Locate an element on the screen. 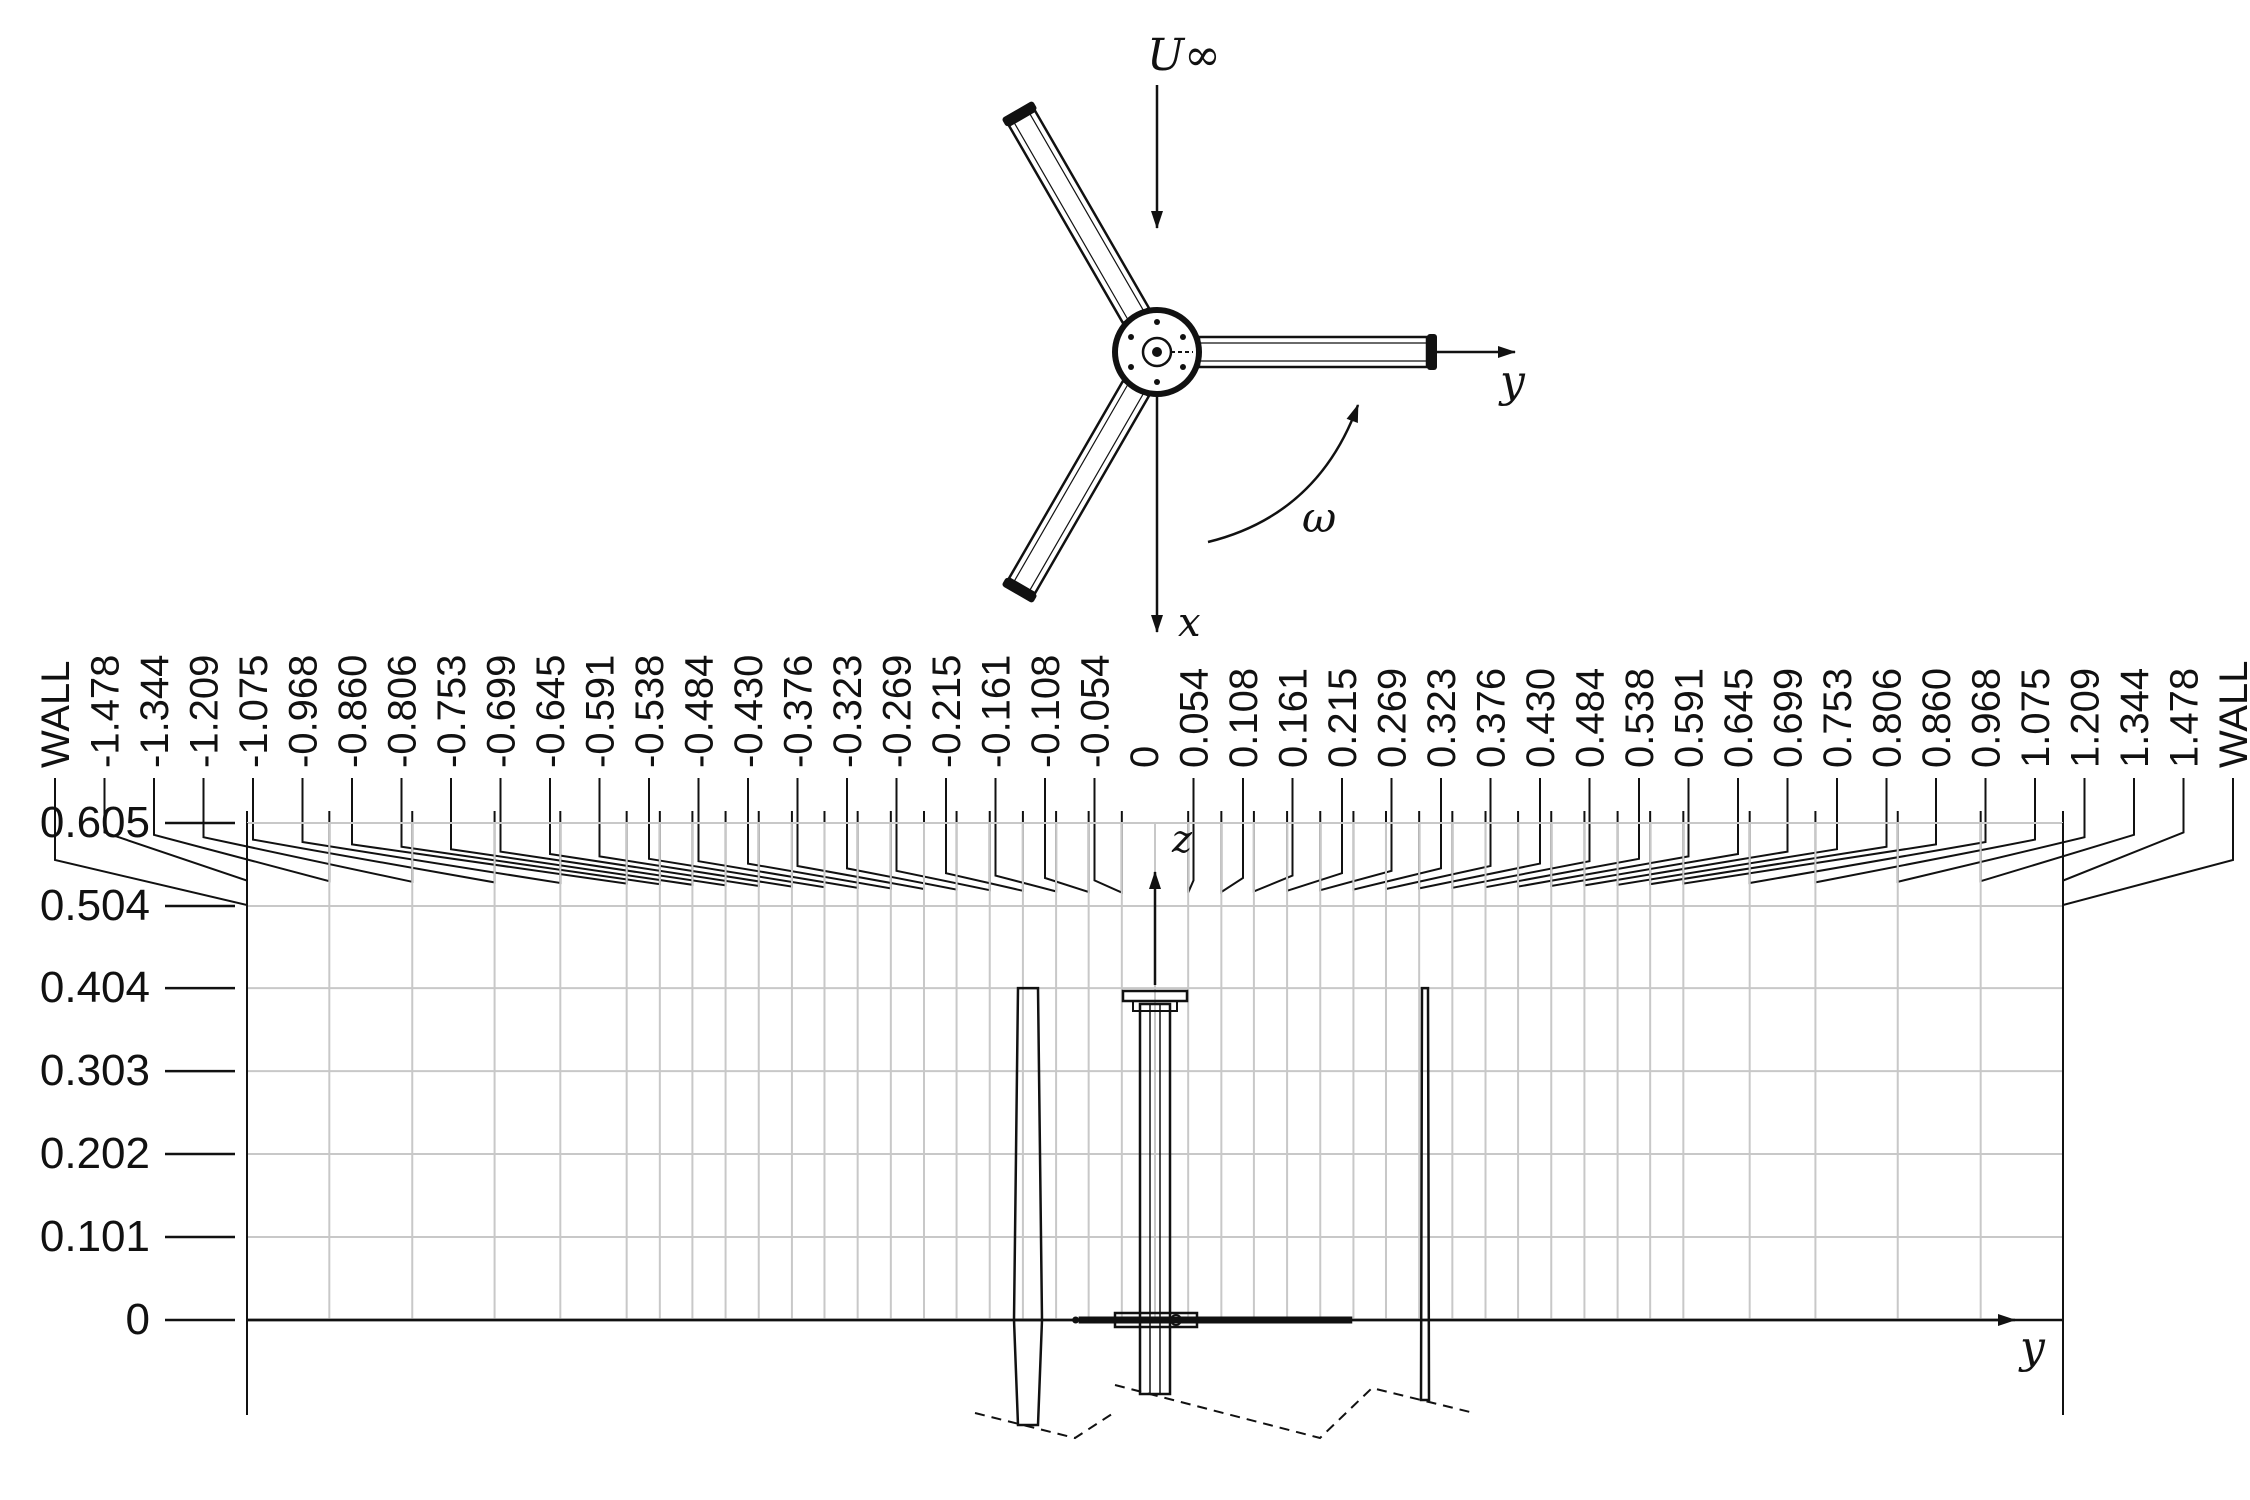 This screenshot has width=2250, height=1500. probe-label: -0.269 is located at coordinates (898, 711).